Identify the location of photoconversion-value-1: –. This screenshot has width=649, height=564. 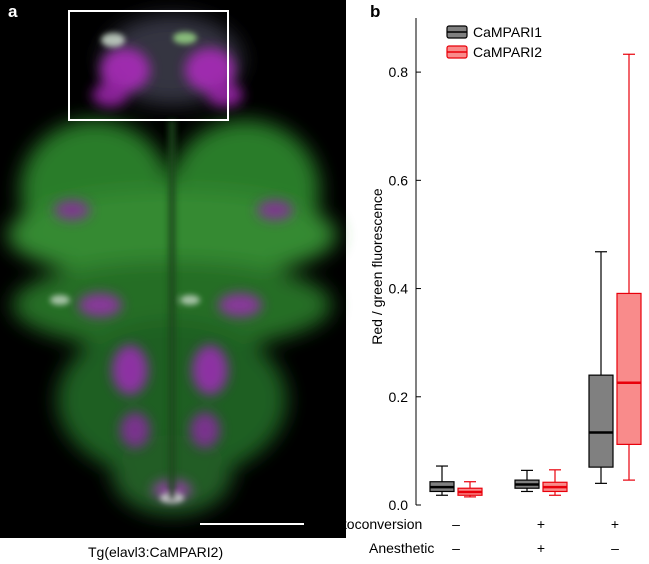
(456, 524).